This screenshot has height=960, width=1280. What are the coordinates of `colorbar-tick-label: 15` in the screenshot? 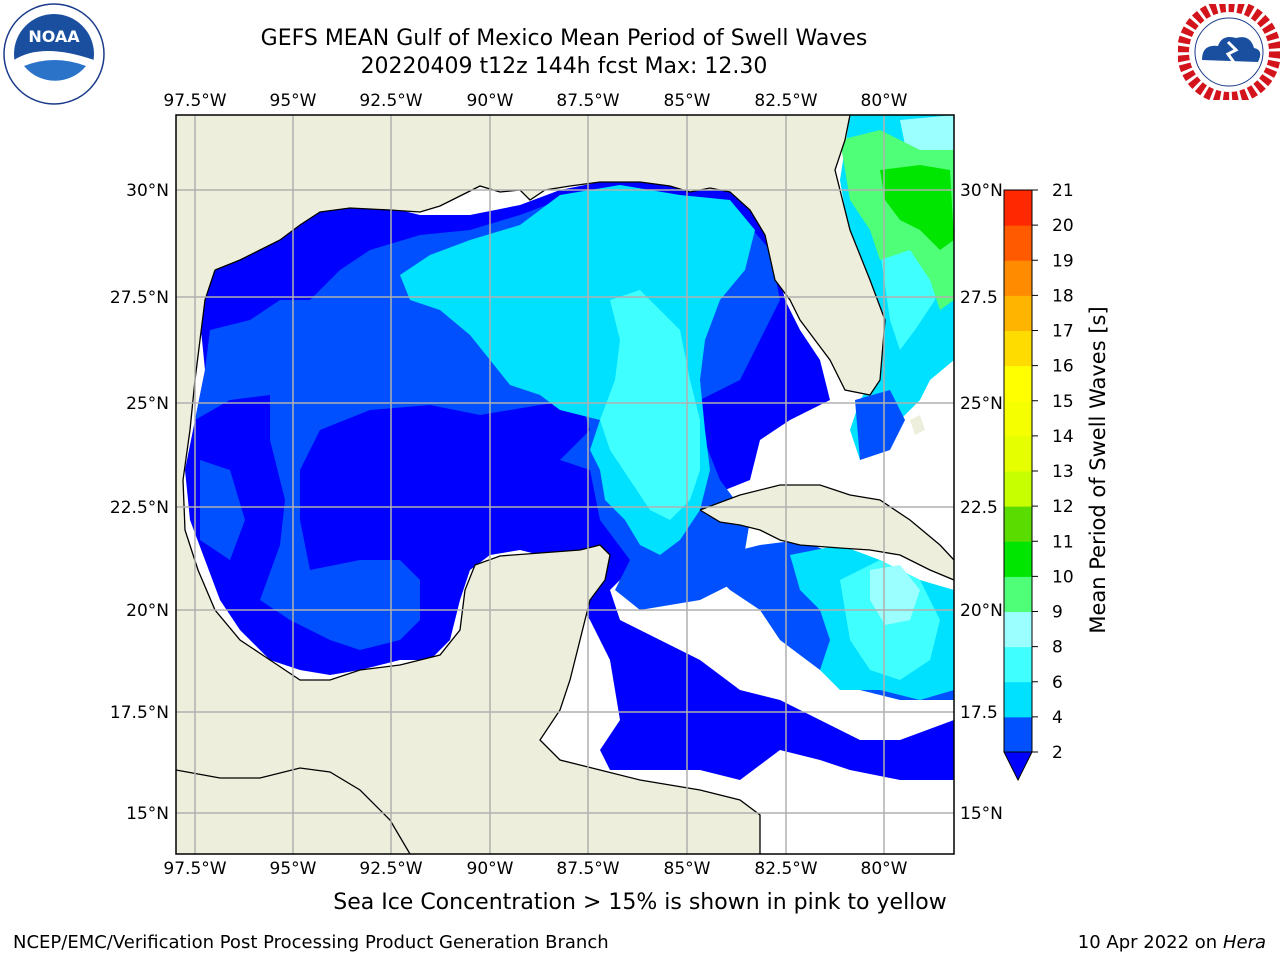 It's located at (1063, 402).